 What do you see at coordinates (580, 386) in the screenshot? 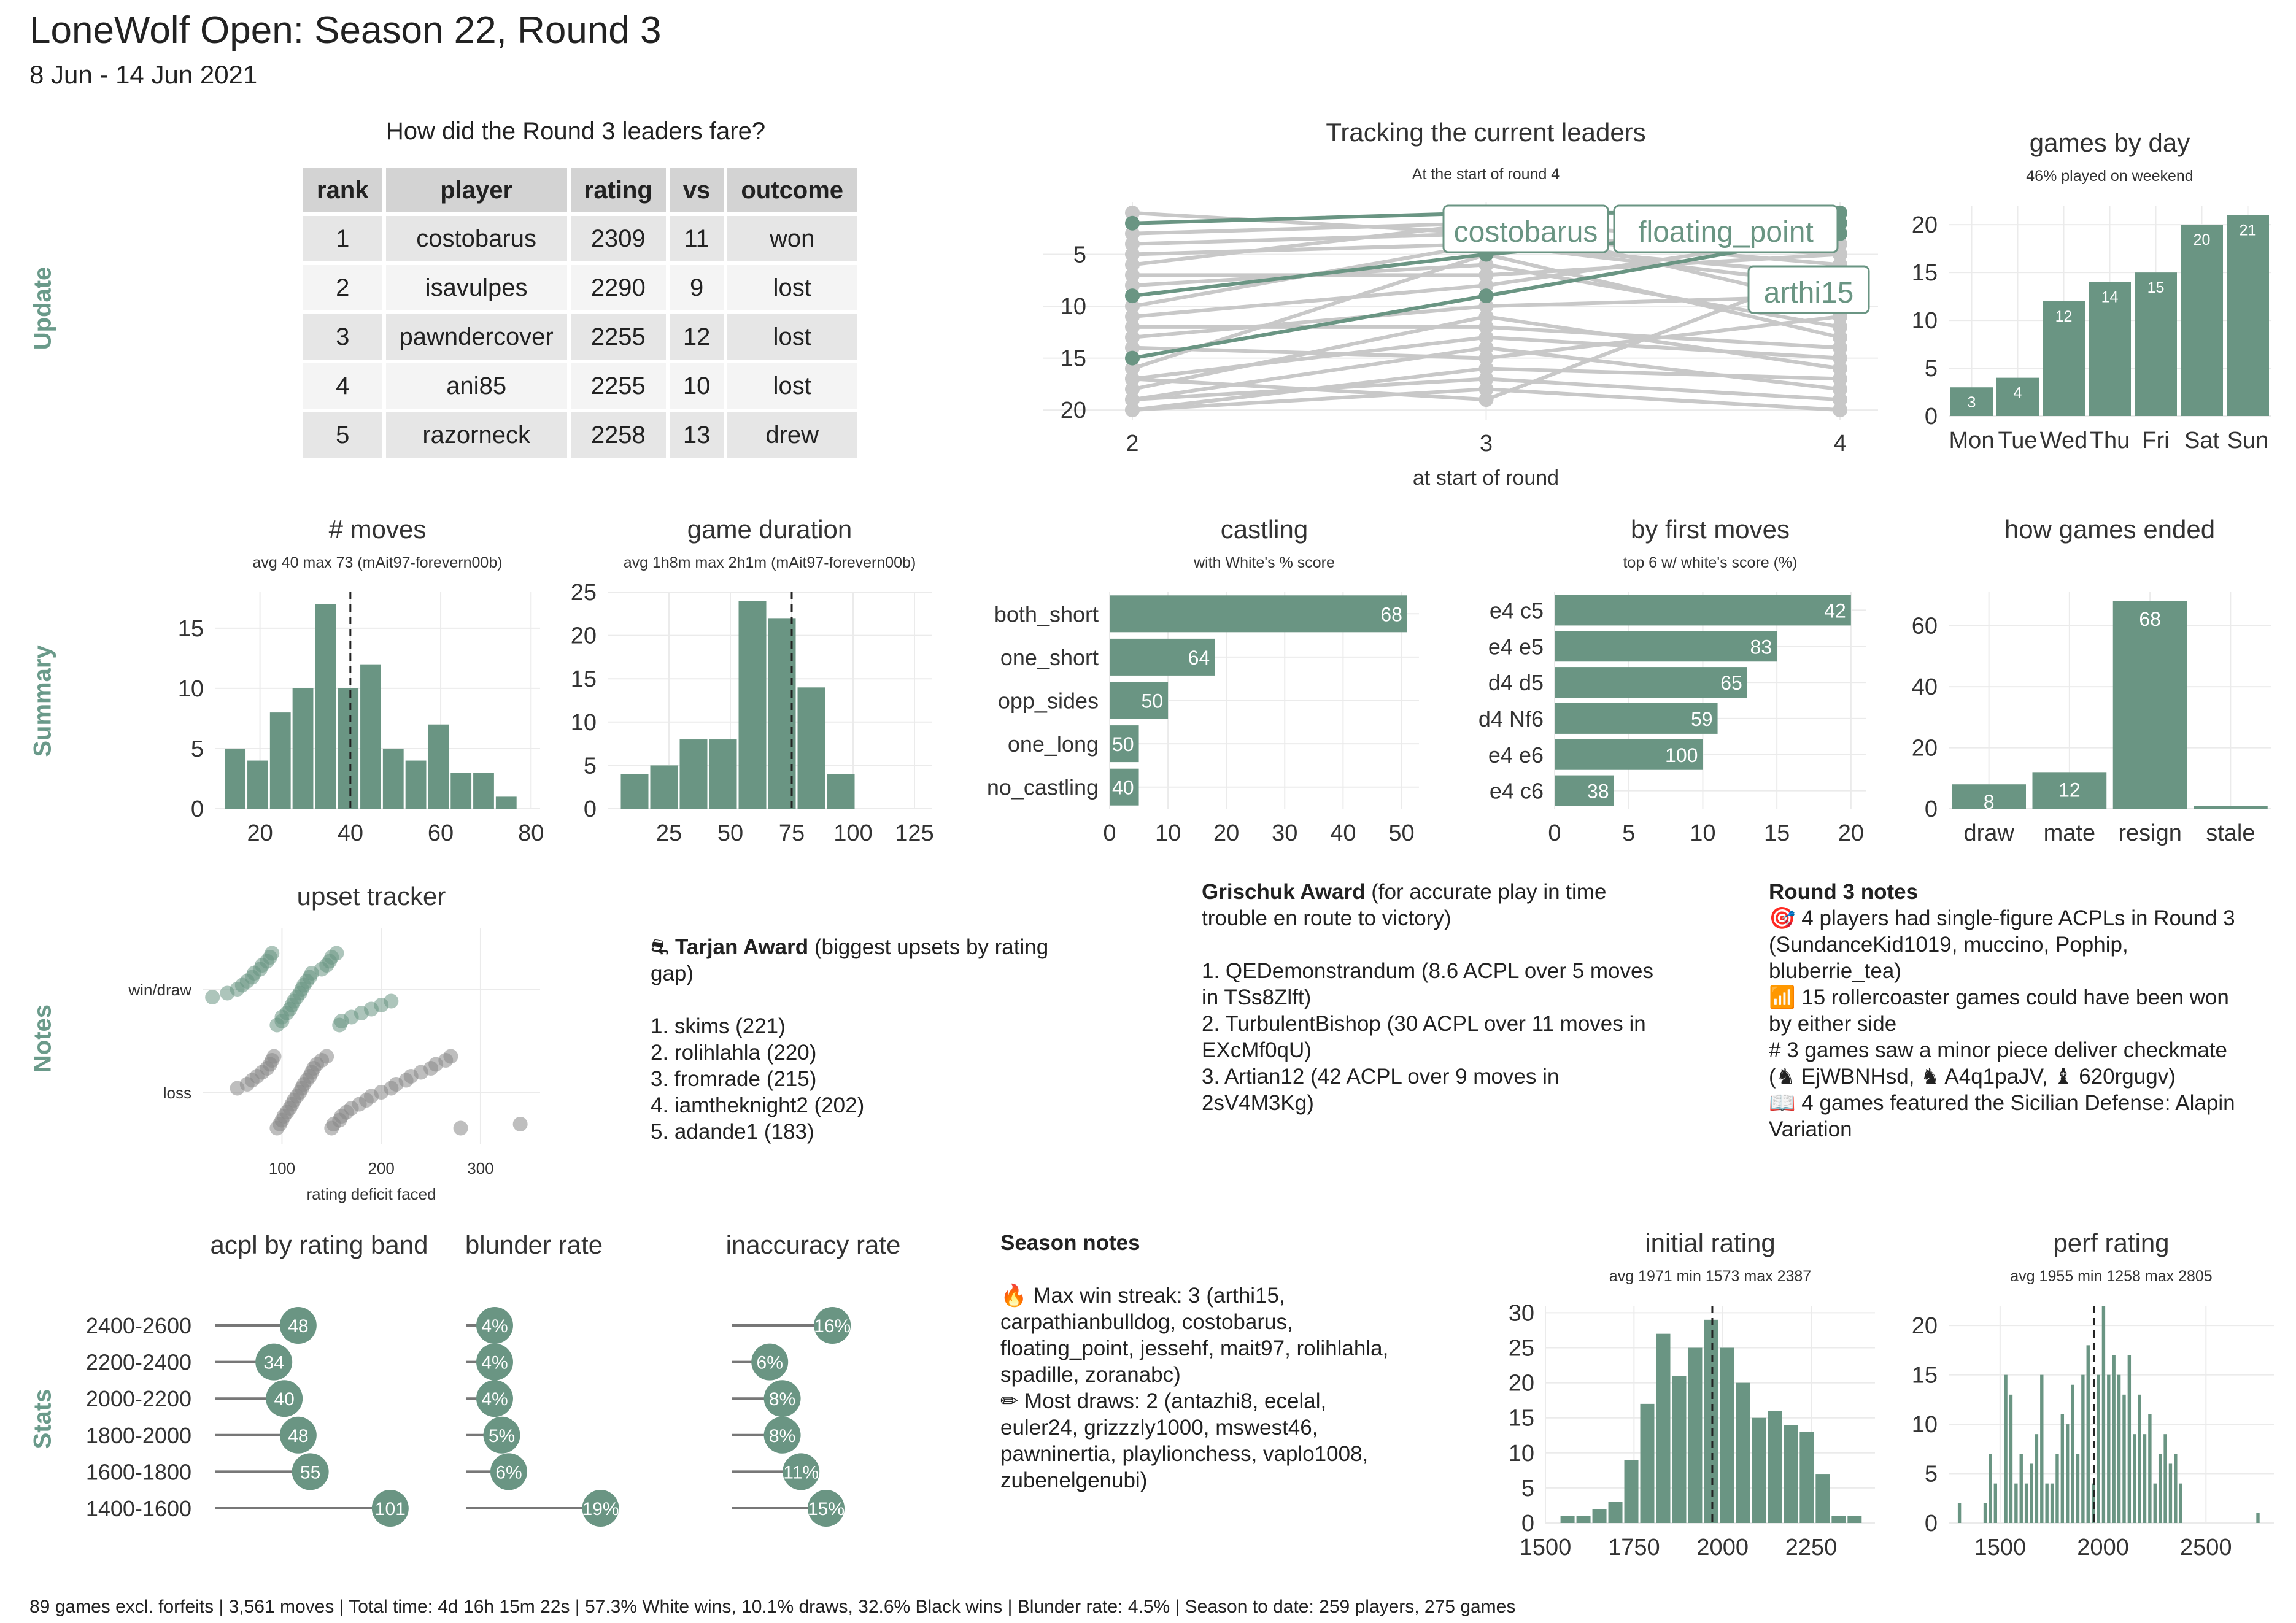
I see `table-row: 4 ani85 2255 10 lost` at bounding box center [580, 386].